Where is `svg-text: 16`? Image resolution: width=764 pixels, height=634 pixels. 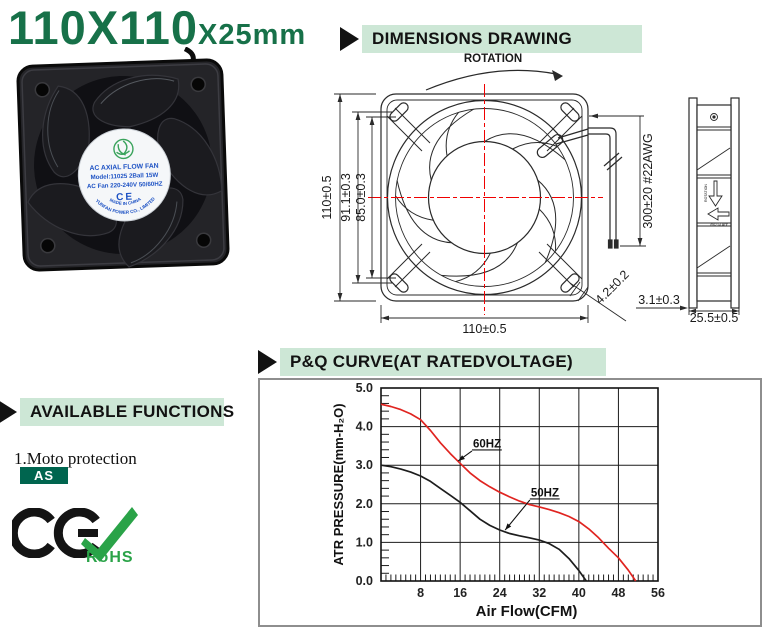 svg-text: 16 is located at coordinates (460, 593).